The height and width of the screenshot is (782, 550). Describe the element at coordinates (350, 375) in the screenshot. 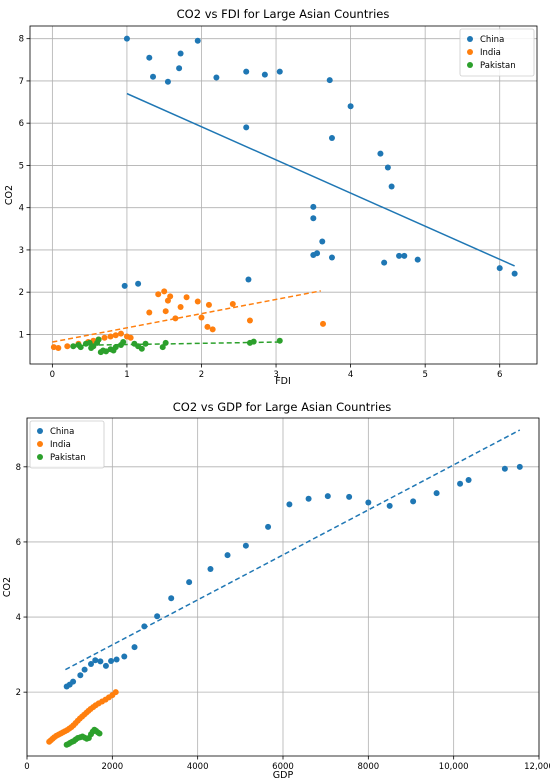

I see `x-tick-label: 4` at that location.